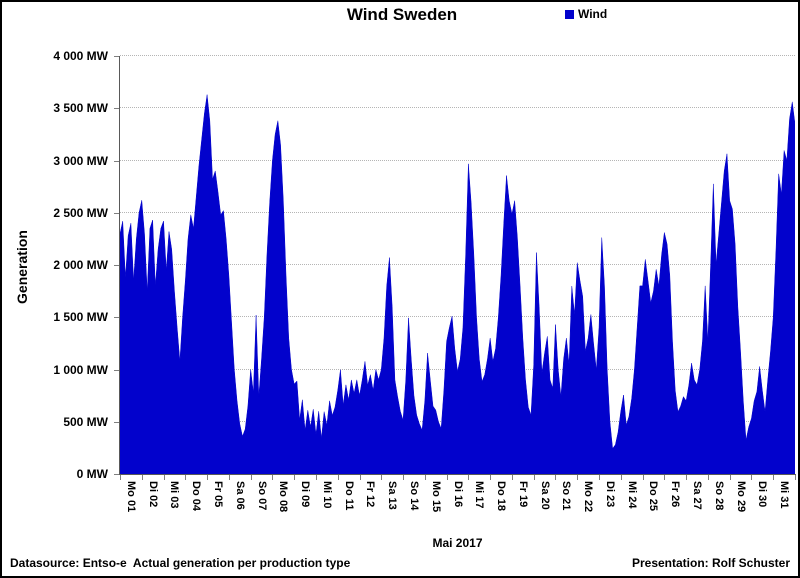  I want to click on x-tick-label: Mo 15, so click(435, 497).